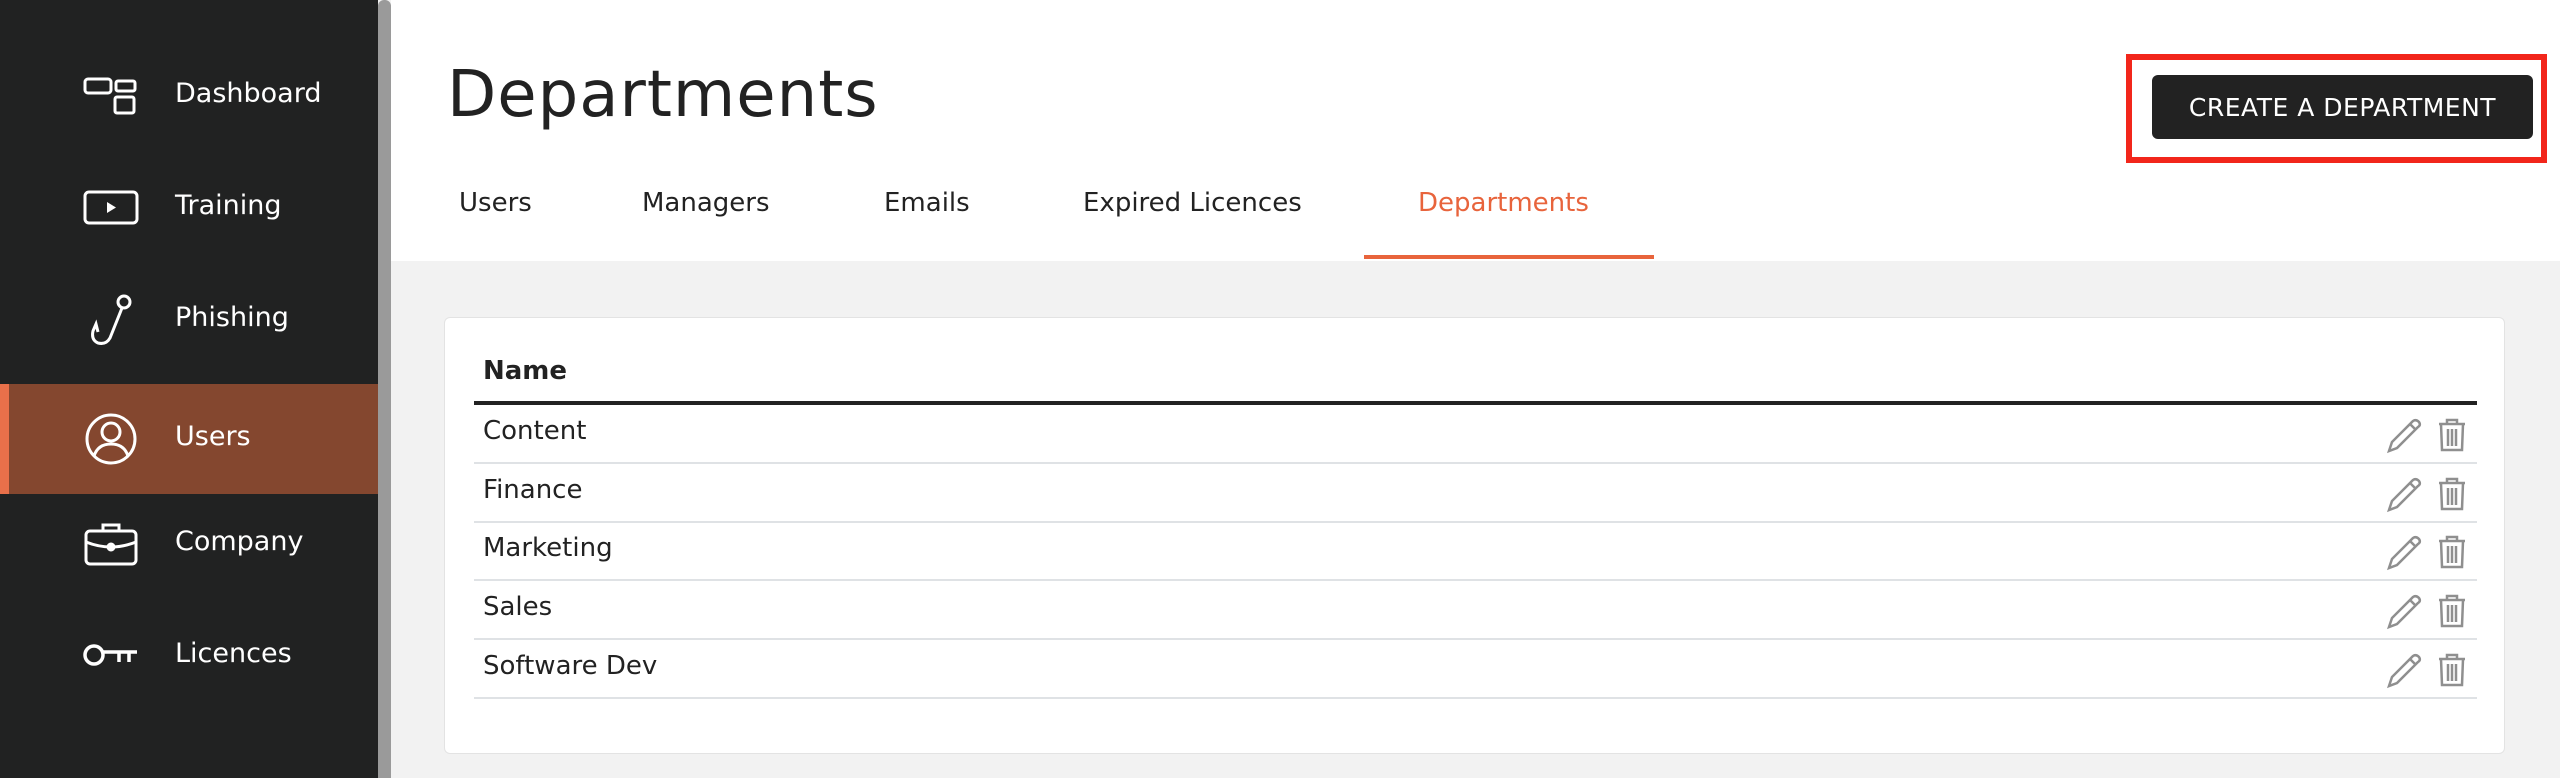 The image size is (2560, 778). What do you see at coordinates (1475, 403) in the screenshot?
I see `header-divider` at bounding box center [1475, 403].